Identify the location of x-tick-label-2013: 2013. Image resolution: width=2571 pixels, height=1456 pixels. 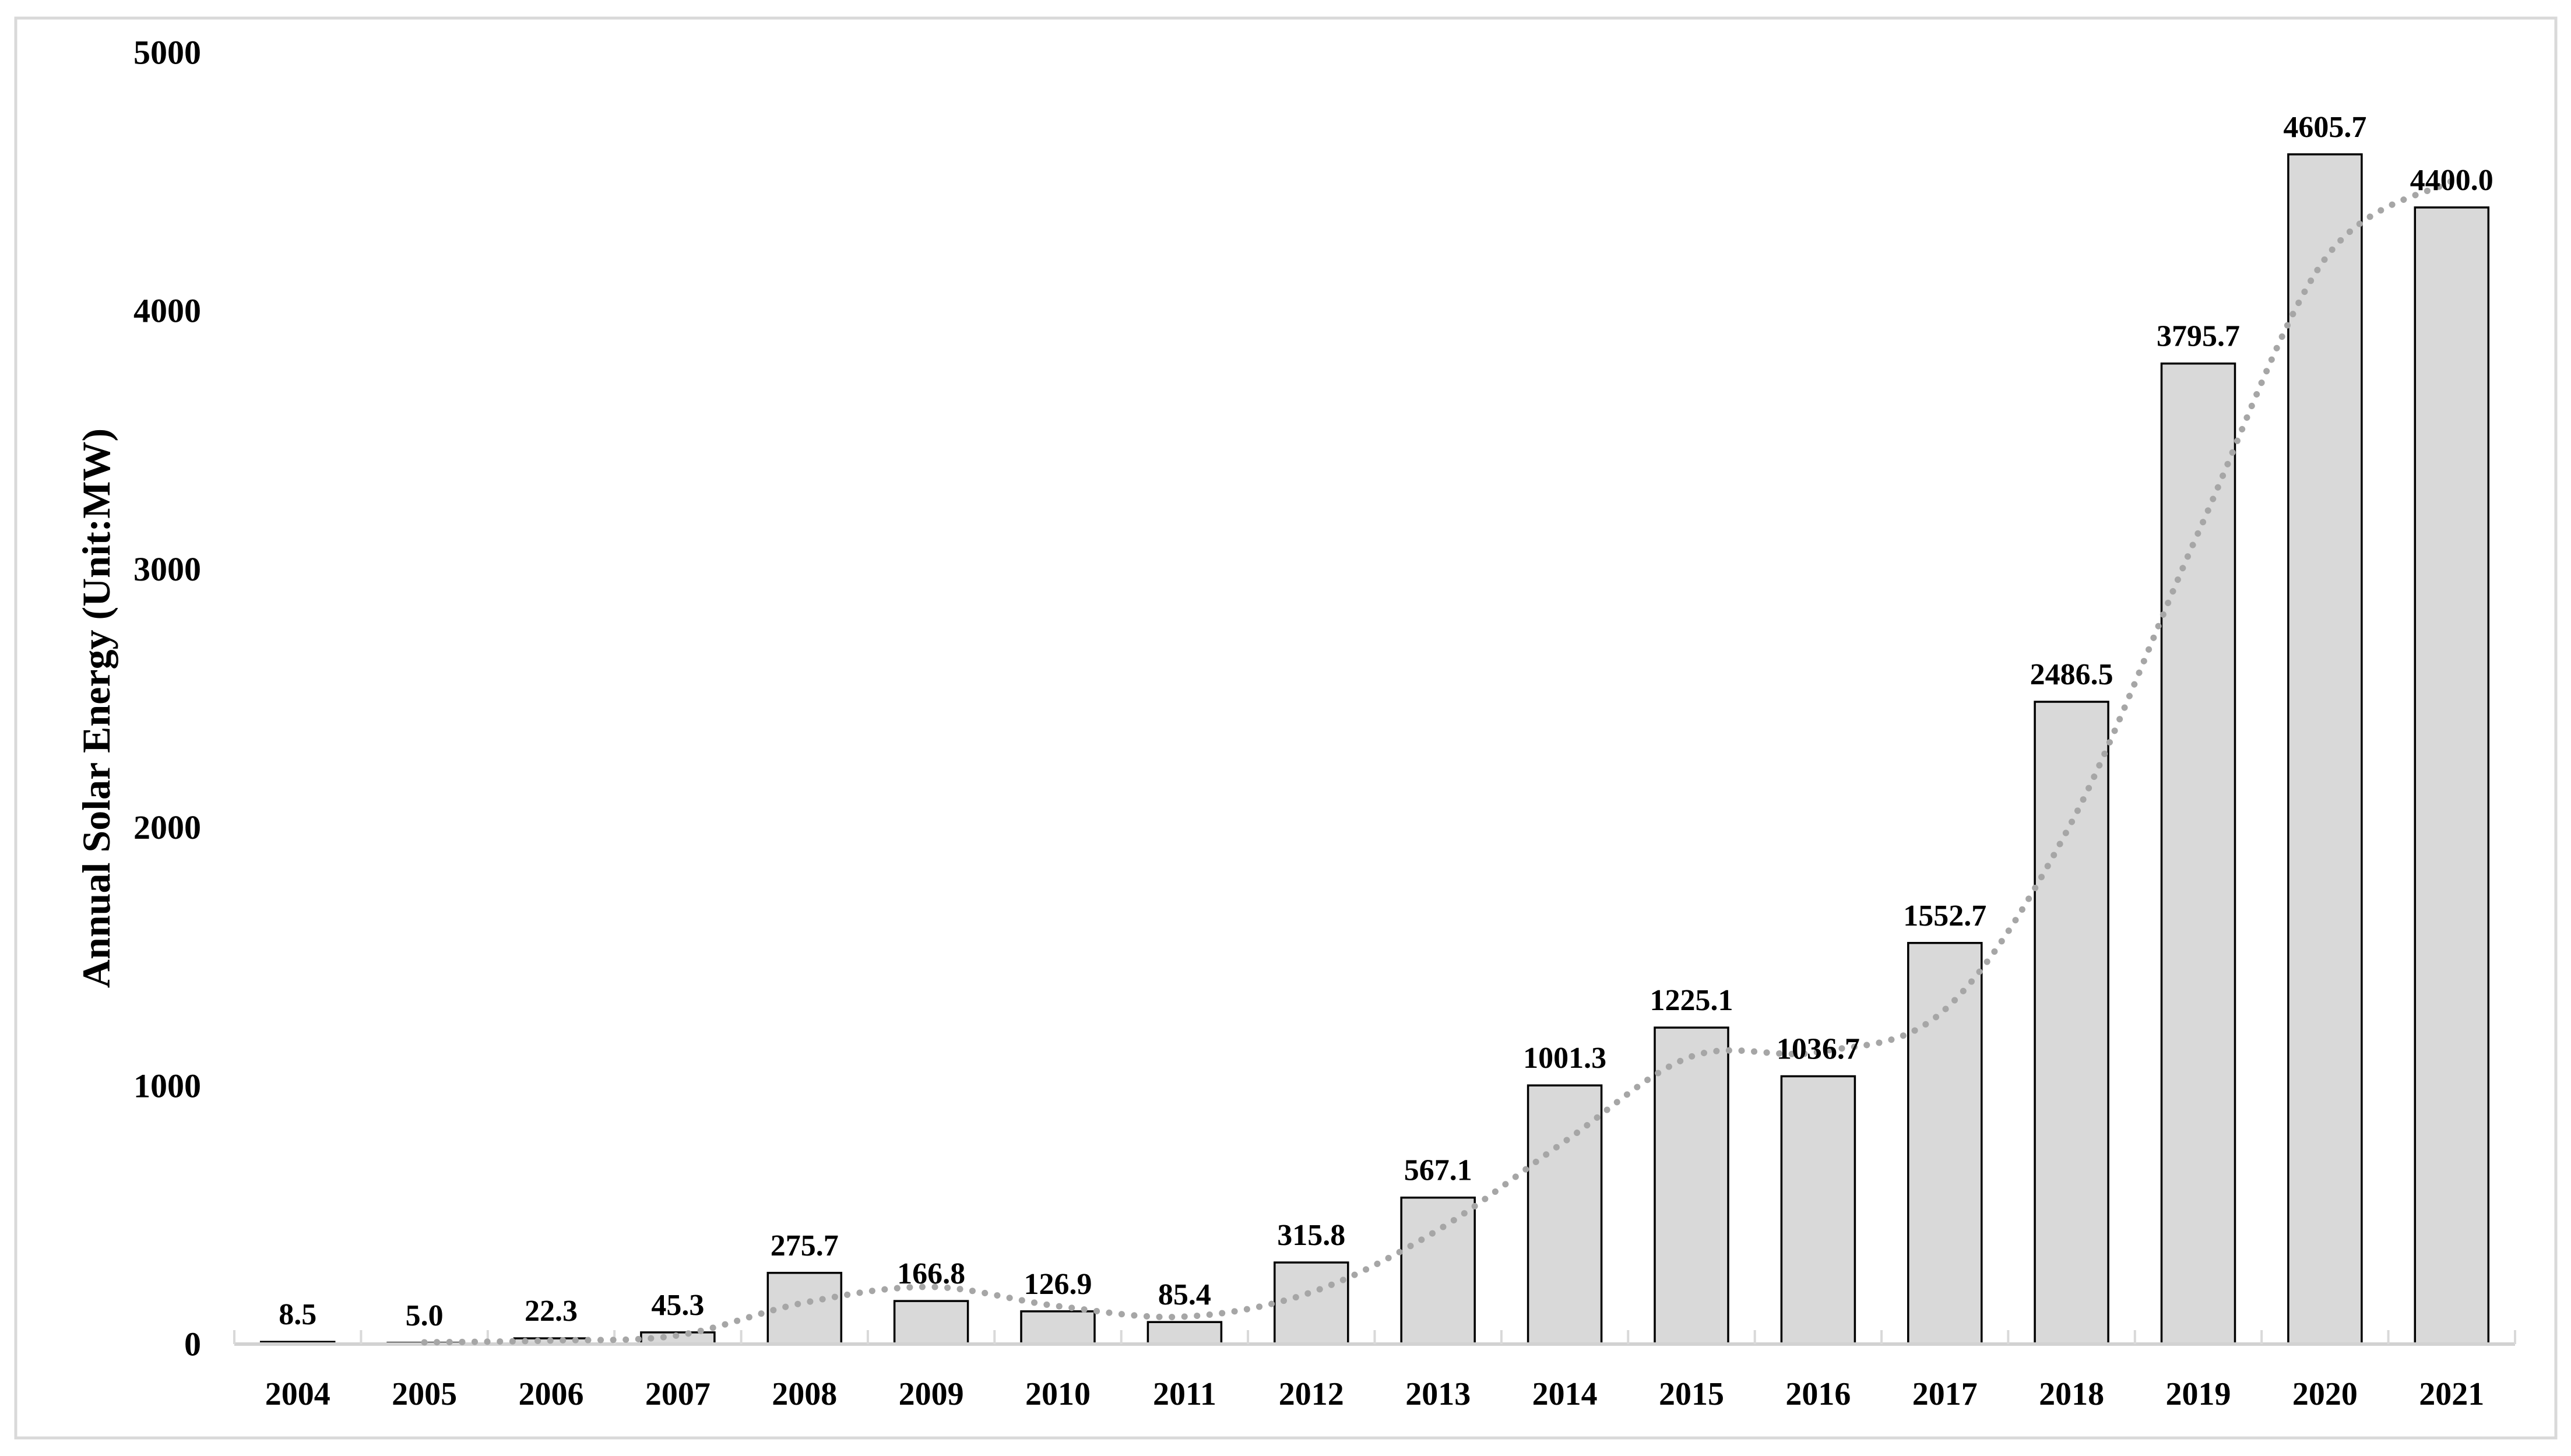
(1438, 1394).